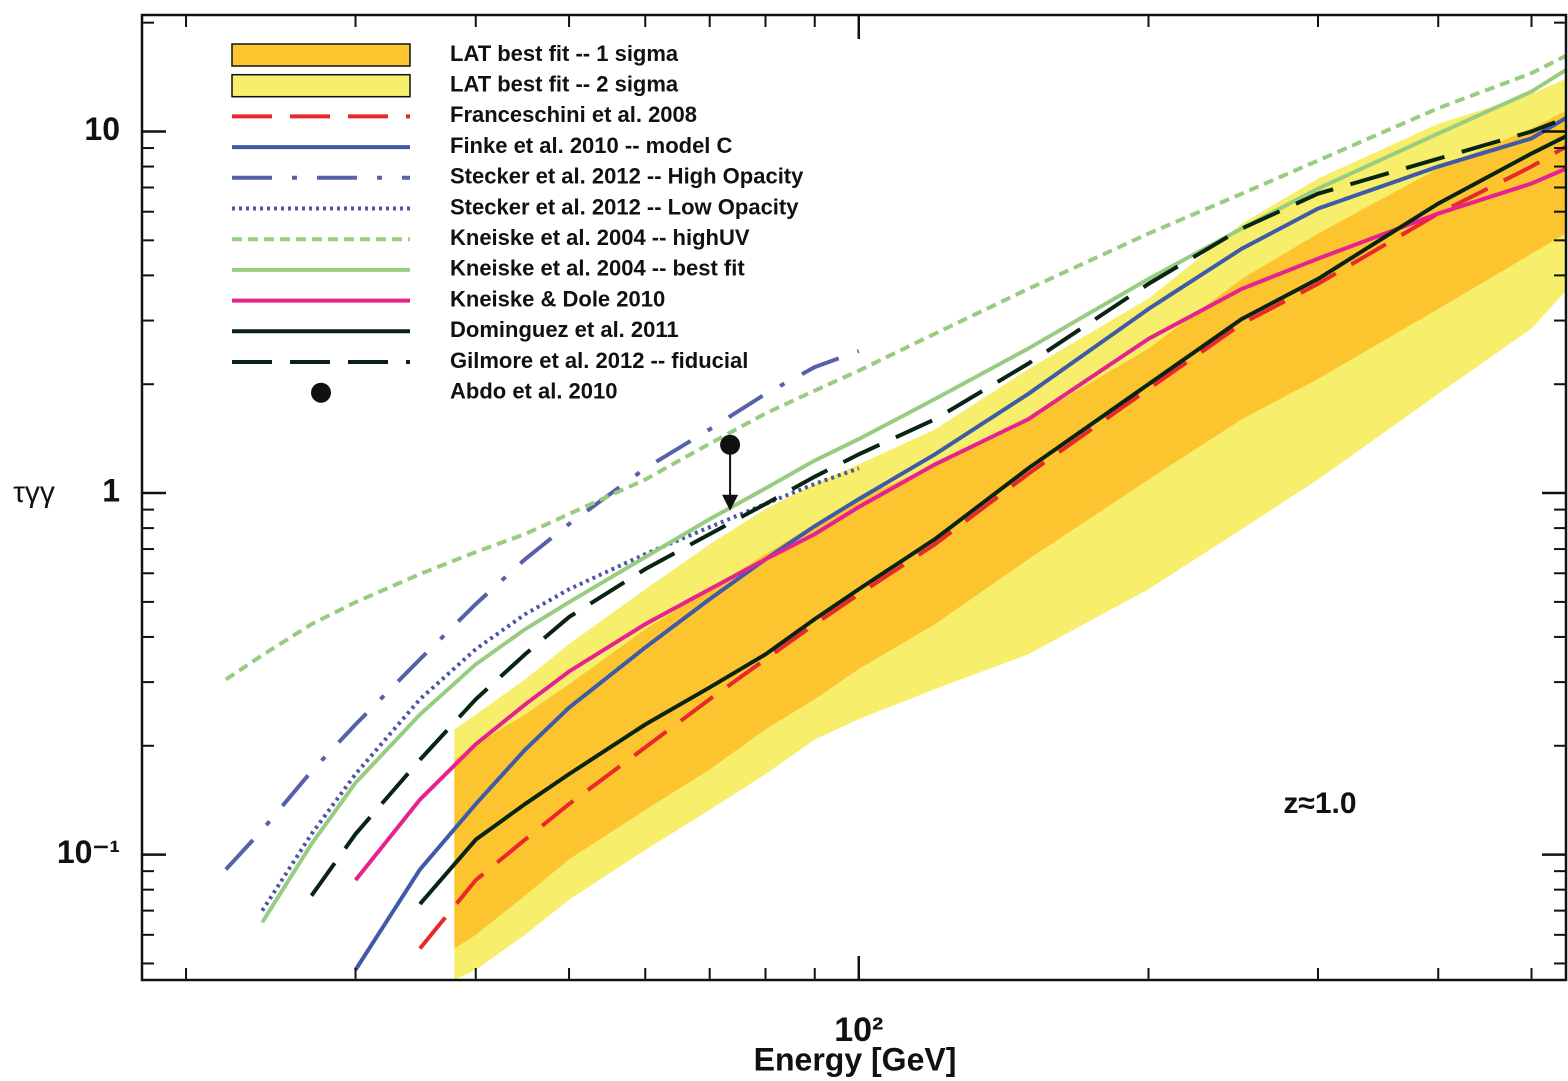 The width and height of the screenshot is (1568, 1081). I want to click on legend-label: Kneiske & Dole 2010, so click(557, 298).